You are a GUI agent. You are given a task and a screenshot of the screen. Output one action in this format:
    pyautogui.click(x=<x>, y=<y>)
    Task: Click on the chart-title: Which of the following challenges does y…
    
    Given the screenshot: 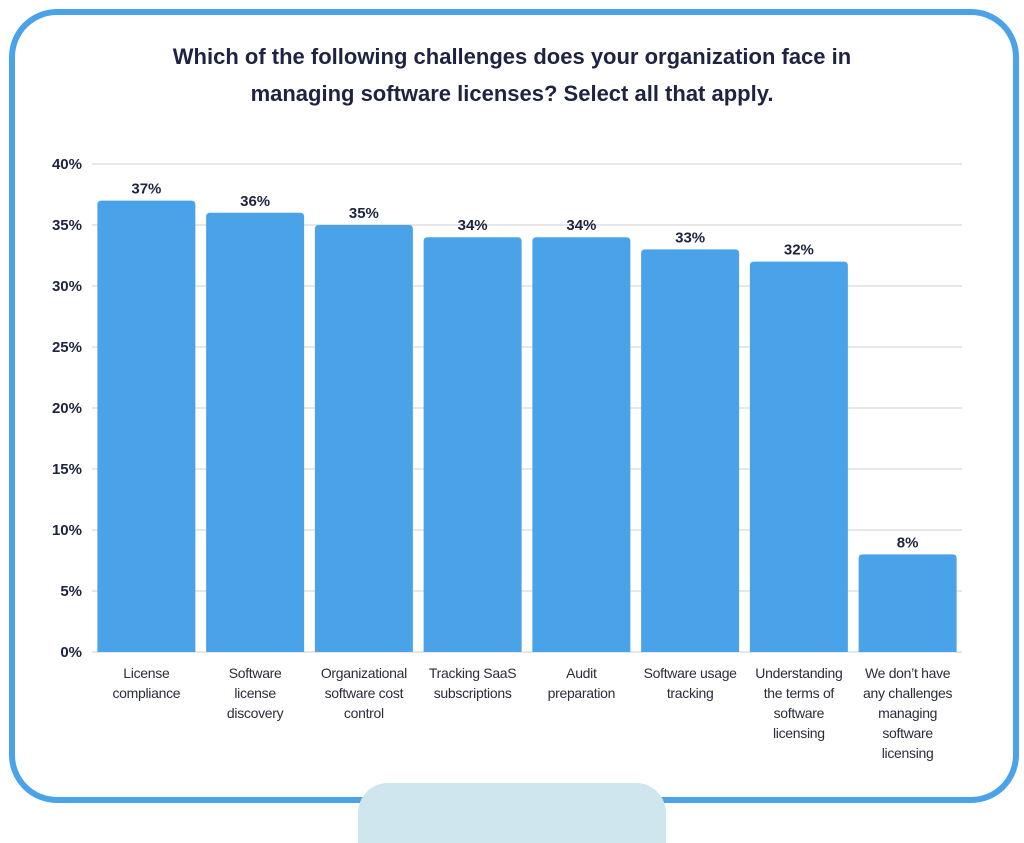 What is the action you would take?
    pyautogui.click(x=512, y=75)
    